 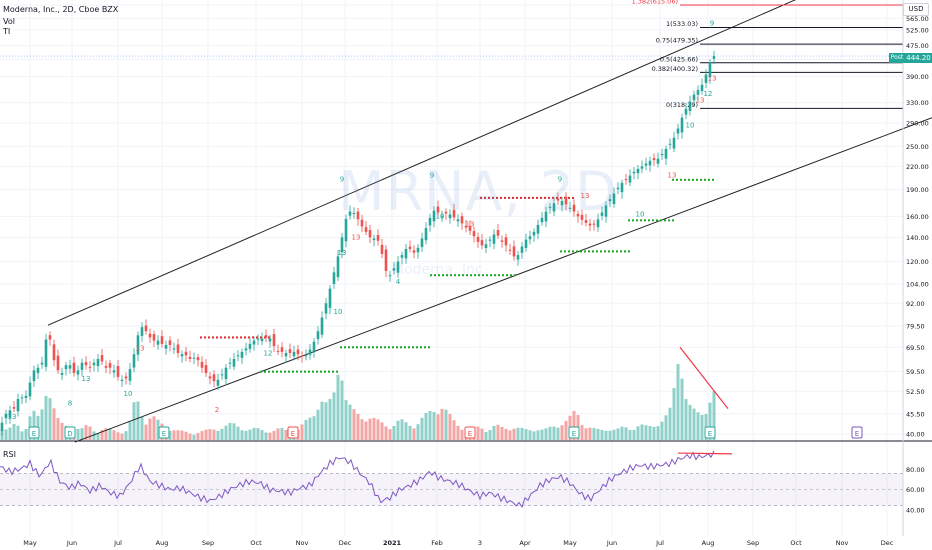 I want to click on td-count-label: 9, so click(x=560, y=179).